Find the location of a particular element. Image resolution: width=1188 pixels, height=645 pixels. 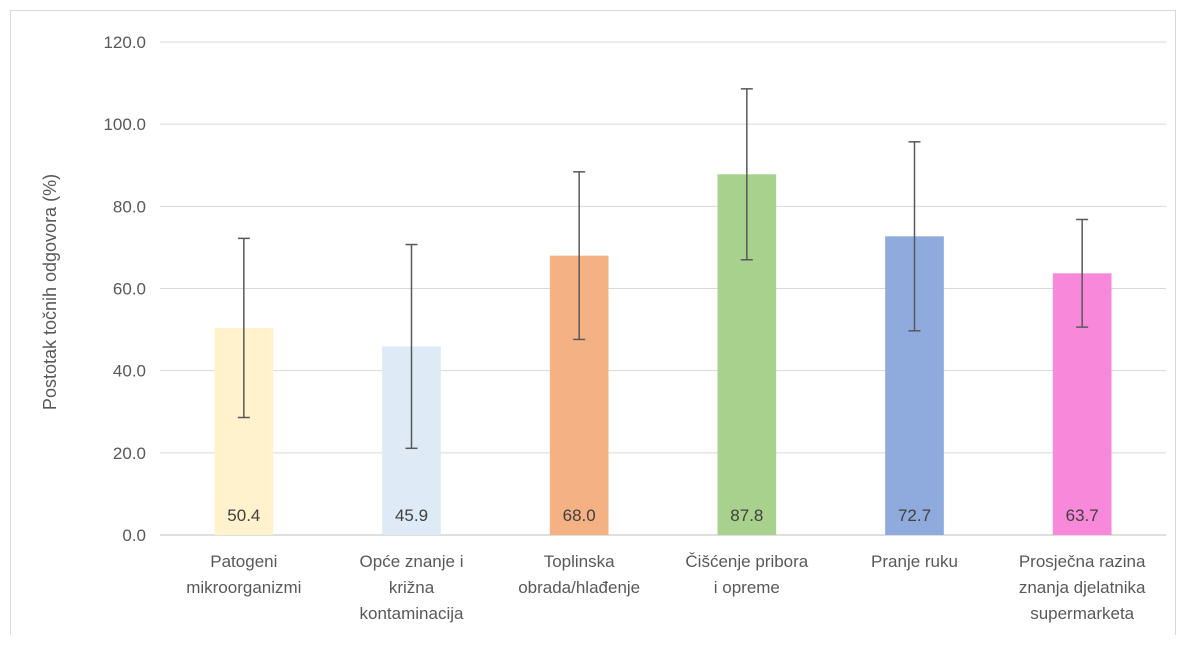

data-label: 63.7 is located at coordinates (1082, 515).